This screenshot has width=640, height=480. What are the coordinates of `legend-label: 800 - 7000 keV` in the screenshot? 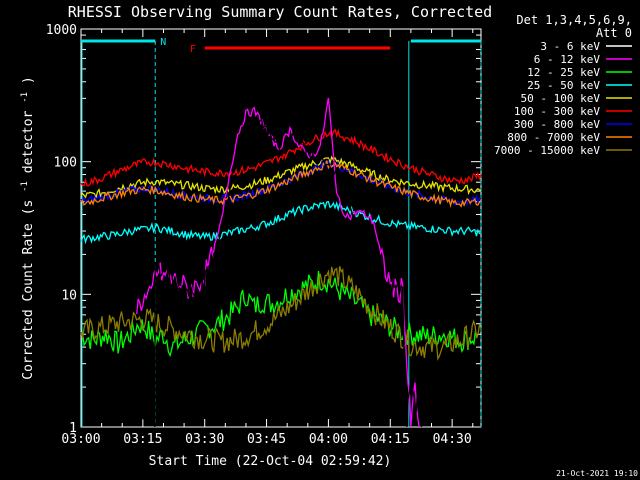 It's located at (553, 137).